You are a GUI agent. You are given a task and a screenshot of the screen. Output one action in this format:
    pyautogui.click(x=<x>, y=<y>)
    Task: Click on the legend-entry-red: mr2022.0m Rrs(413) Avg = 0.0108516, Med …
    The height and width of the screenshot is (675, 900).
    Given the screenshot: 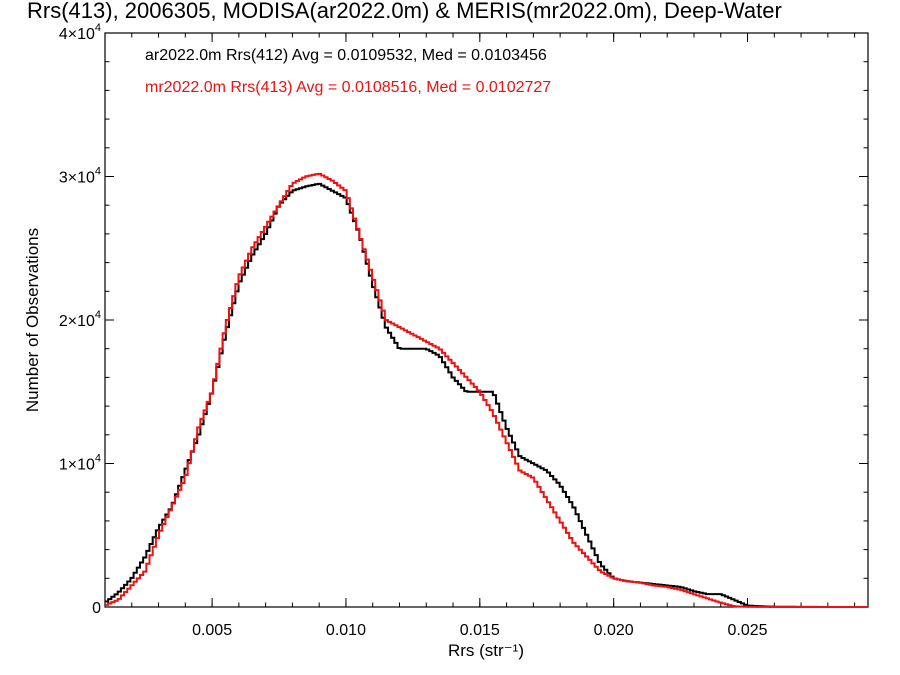 What is the action you would take?
    pyautogui.click(x=348, y=87)
    